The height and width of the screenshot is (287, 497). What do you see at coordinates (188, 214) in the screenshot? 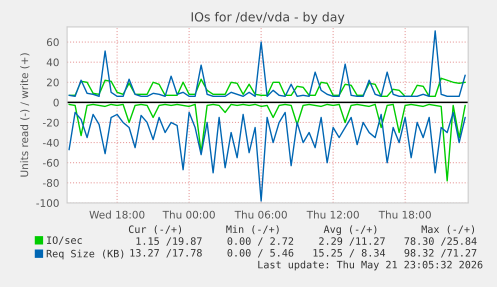
I see `x-tick-label: Thu 00:00` at bounding box center [188, 214].